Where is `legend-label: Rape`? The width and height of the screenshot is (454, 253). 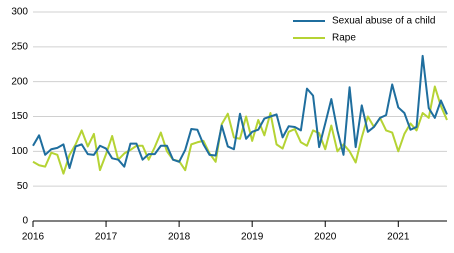
legend-label: Rape is located at coordinates (344, 38).